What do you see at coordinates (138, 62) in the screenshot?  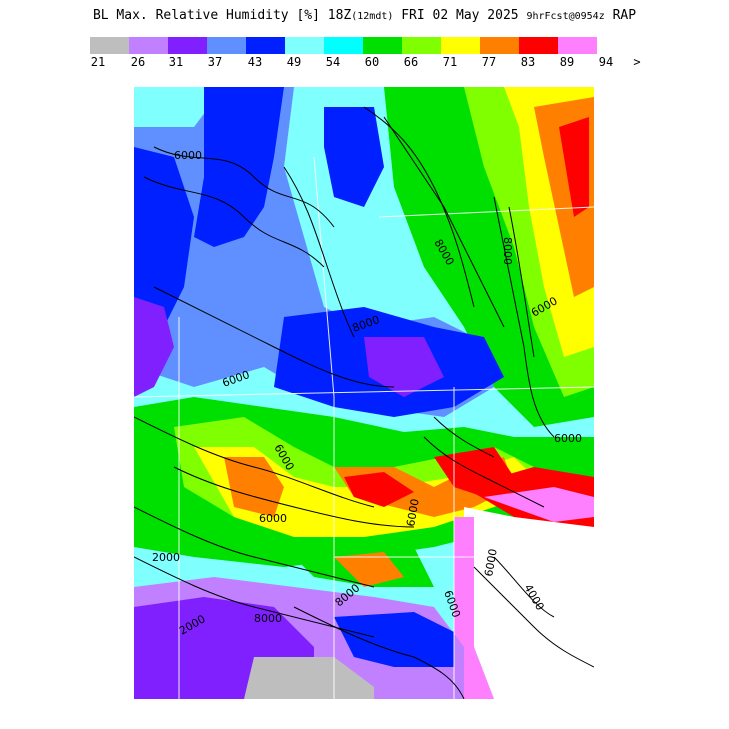 I see `legend-label: 26` at bounding box center [138, 62].